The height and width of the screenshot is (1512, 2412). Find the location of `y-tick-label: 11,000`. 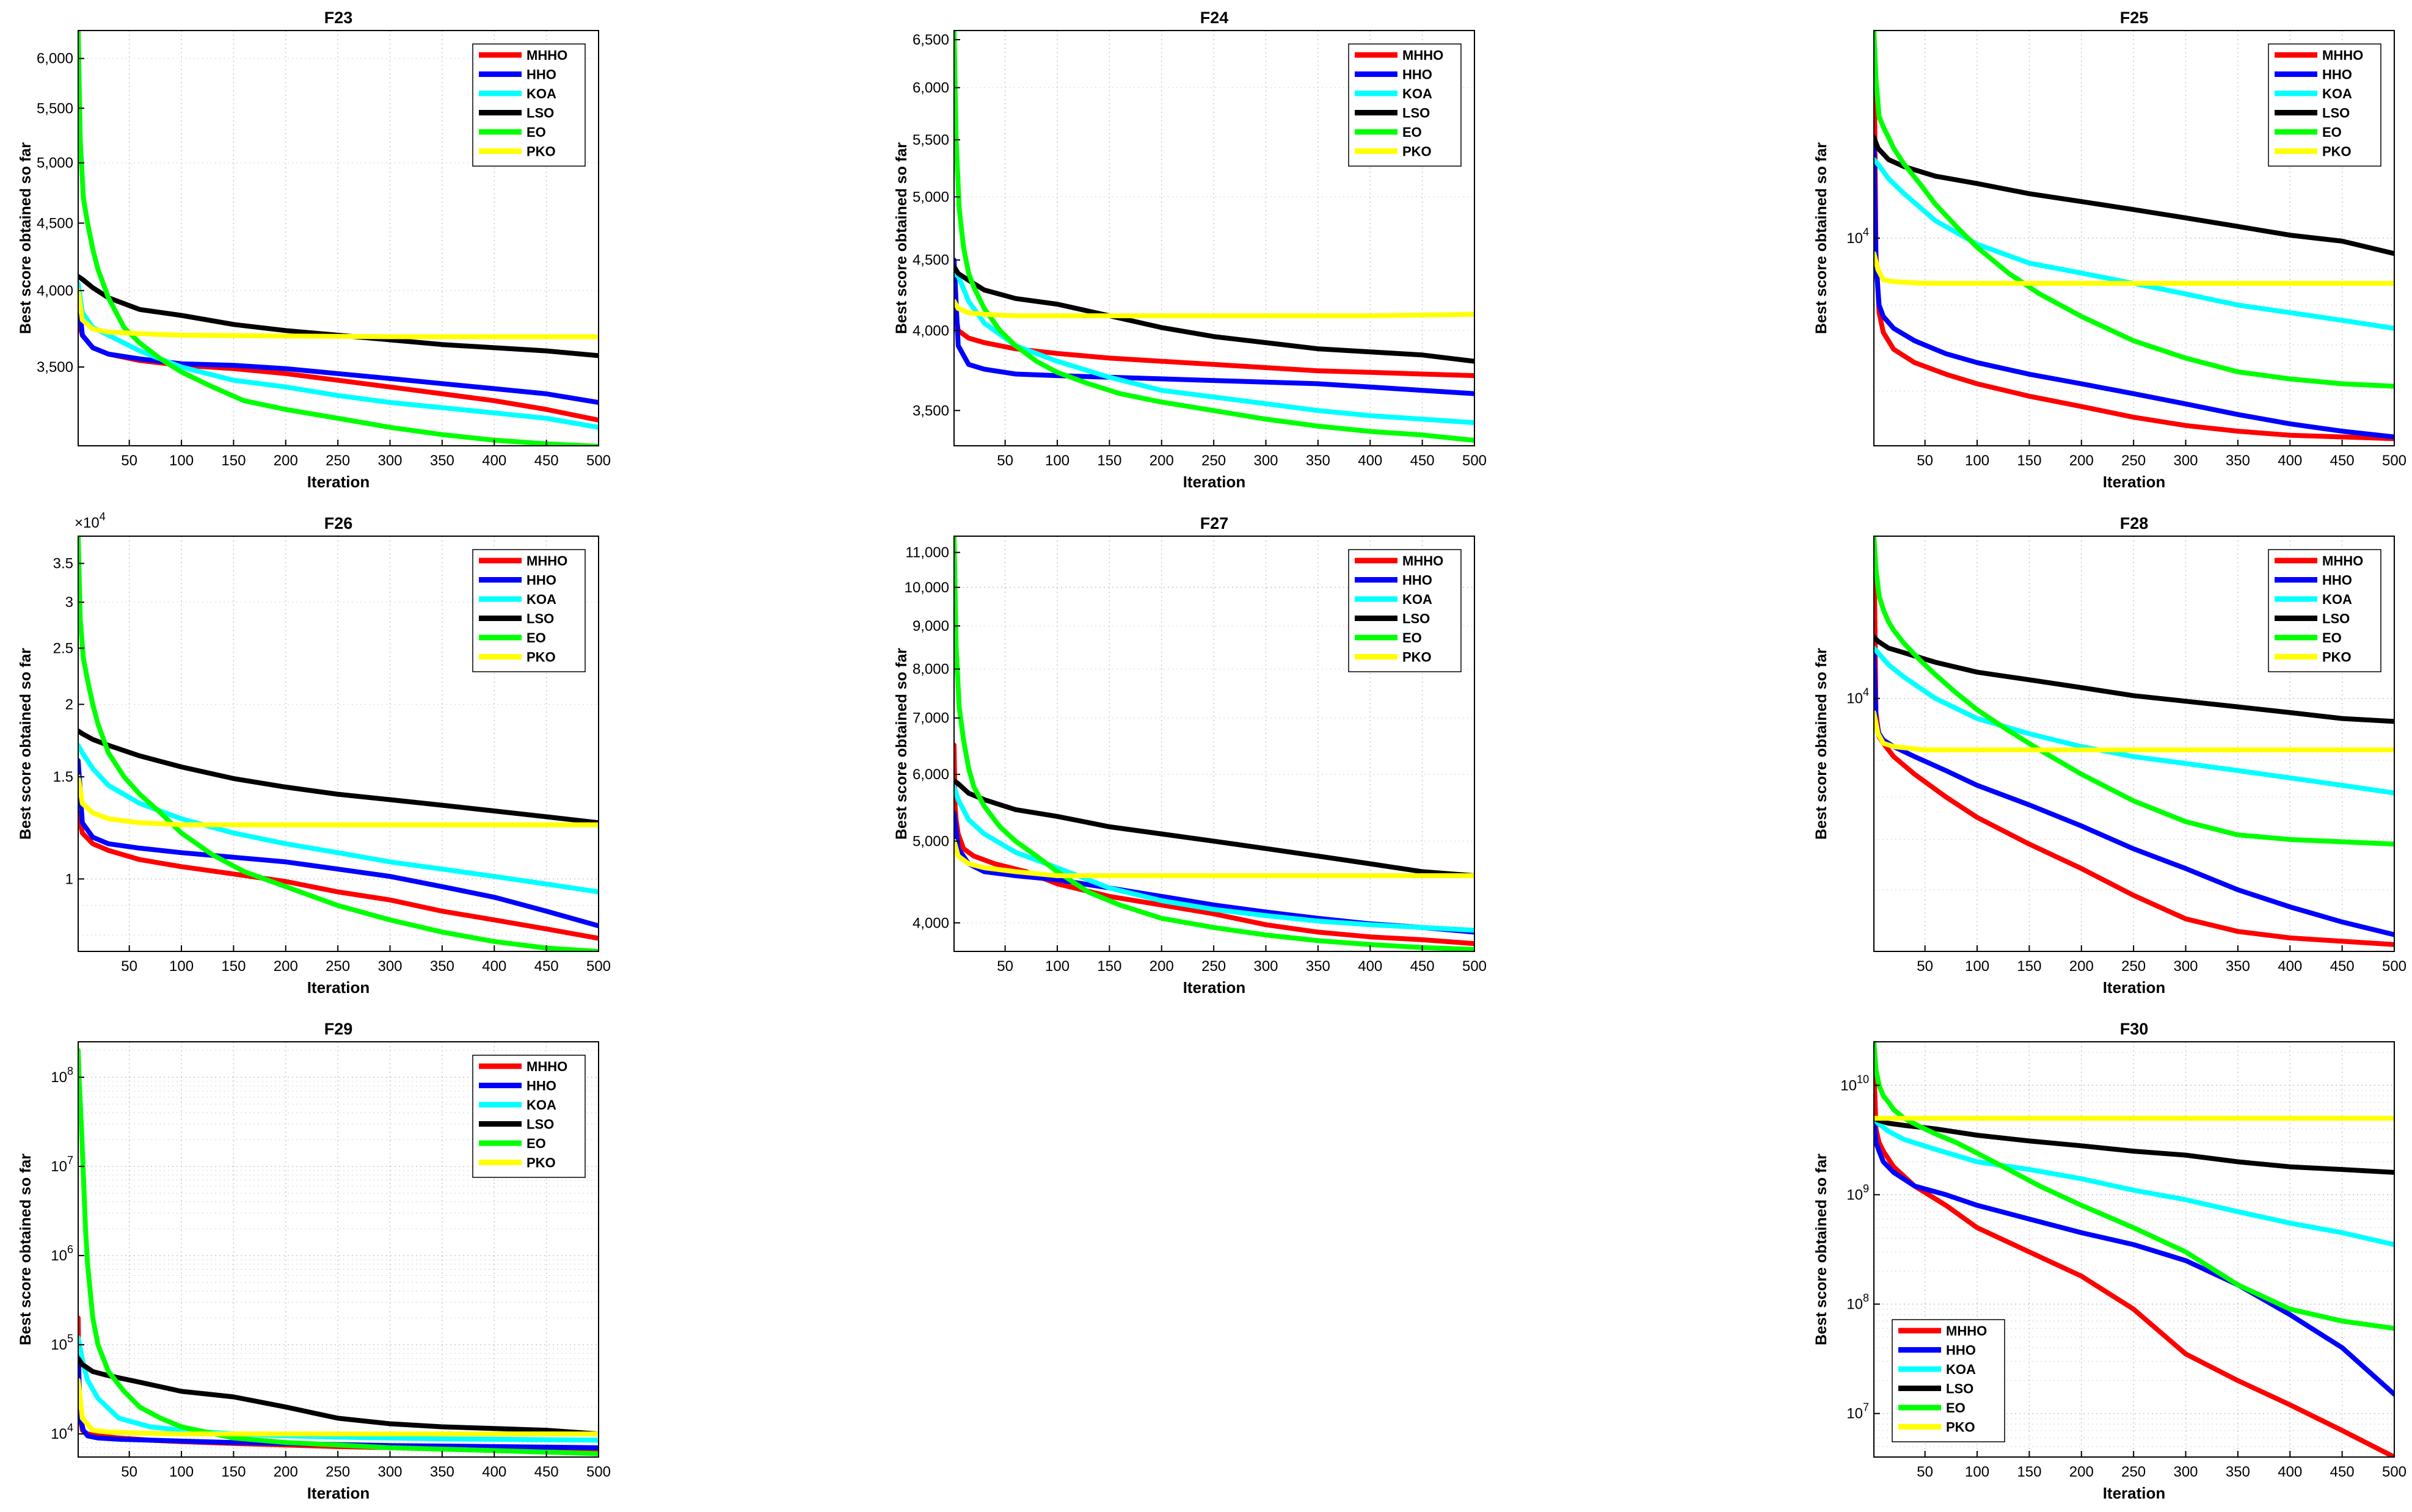

y-tick-label: 11,000 is located at coordinates (927, 553).